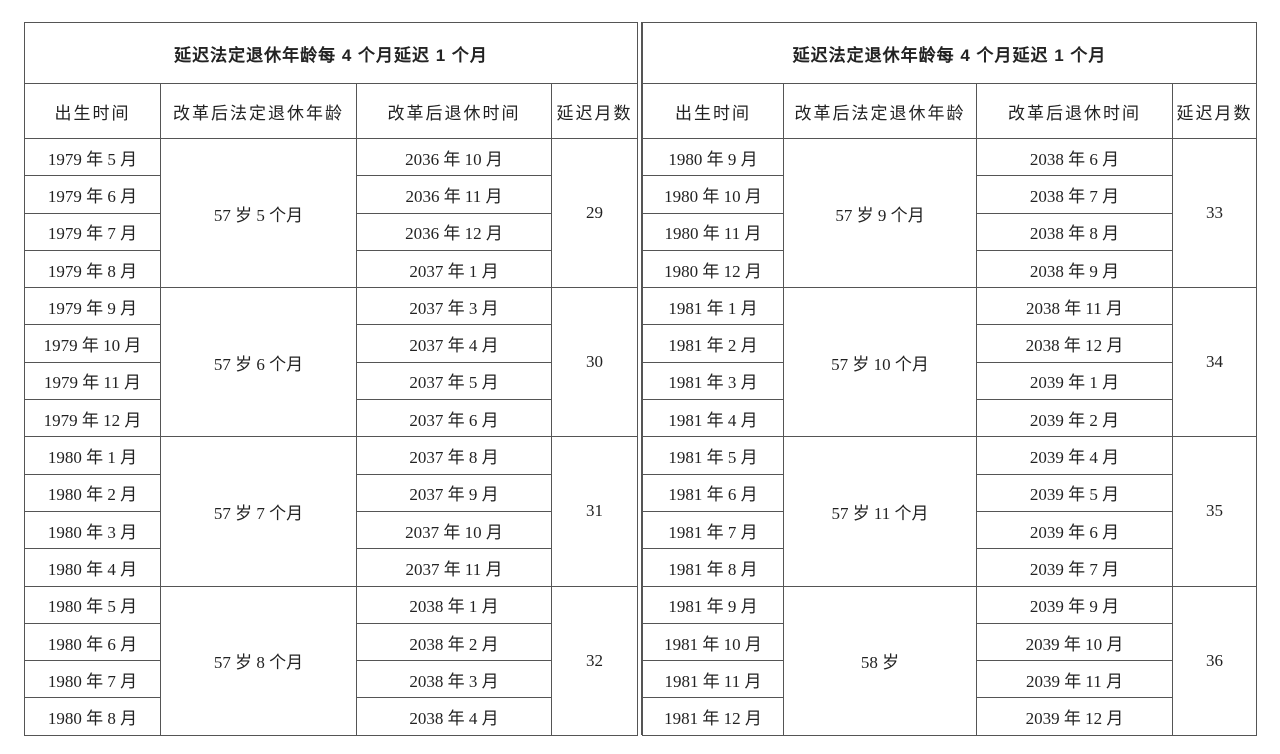 The image size is (1280, 754). What do you see at coordinates (713, 567) in the screenshot?
I see `birth-date-cell: 1981 年 8 月` at bounding box center [713, 567].